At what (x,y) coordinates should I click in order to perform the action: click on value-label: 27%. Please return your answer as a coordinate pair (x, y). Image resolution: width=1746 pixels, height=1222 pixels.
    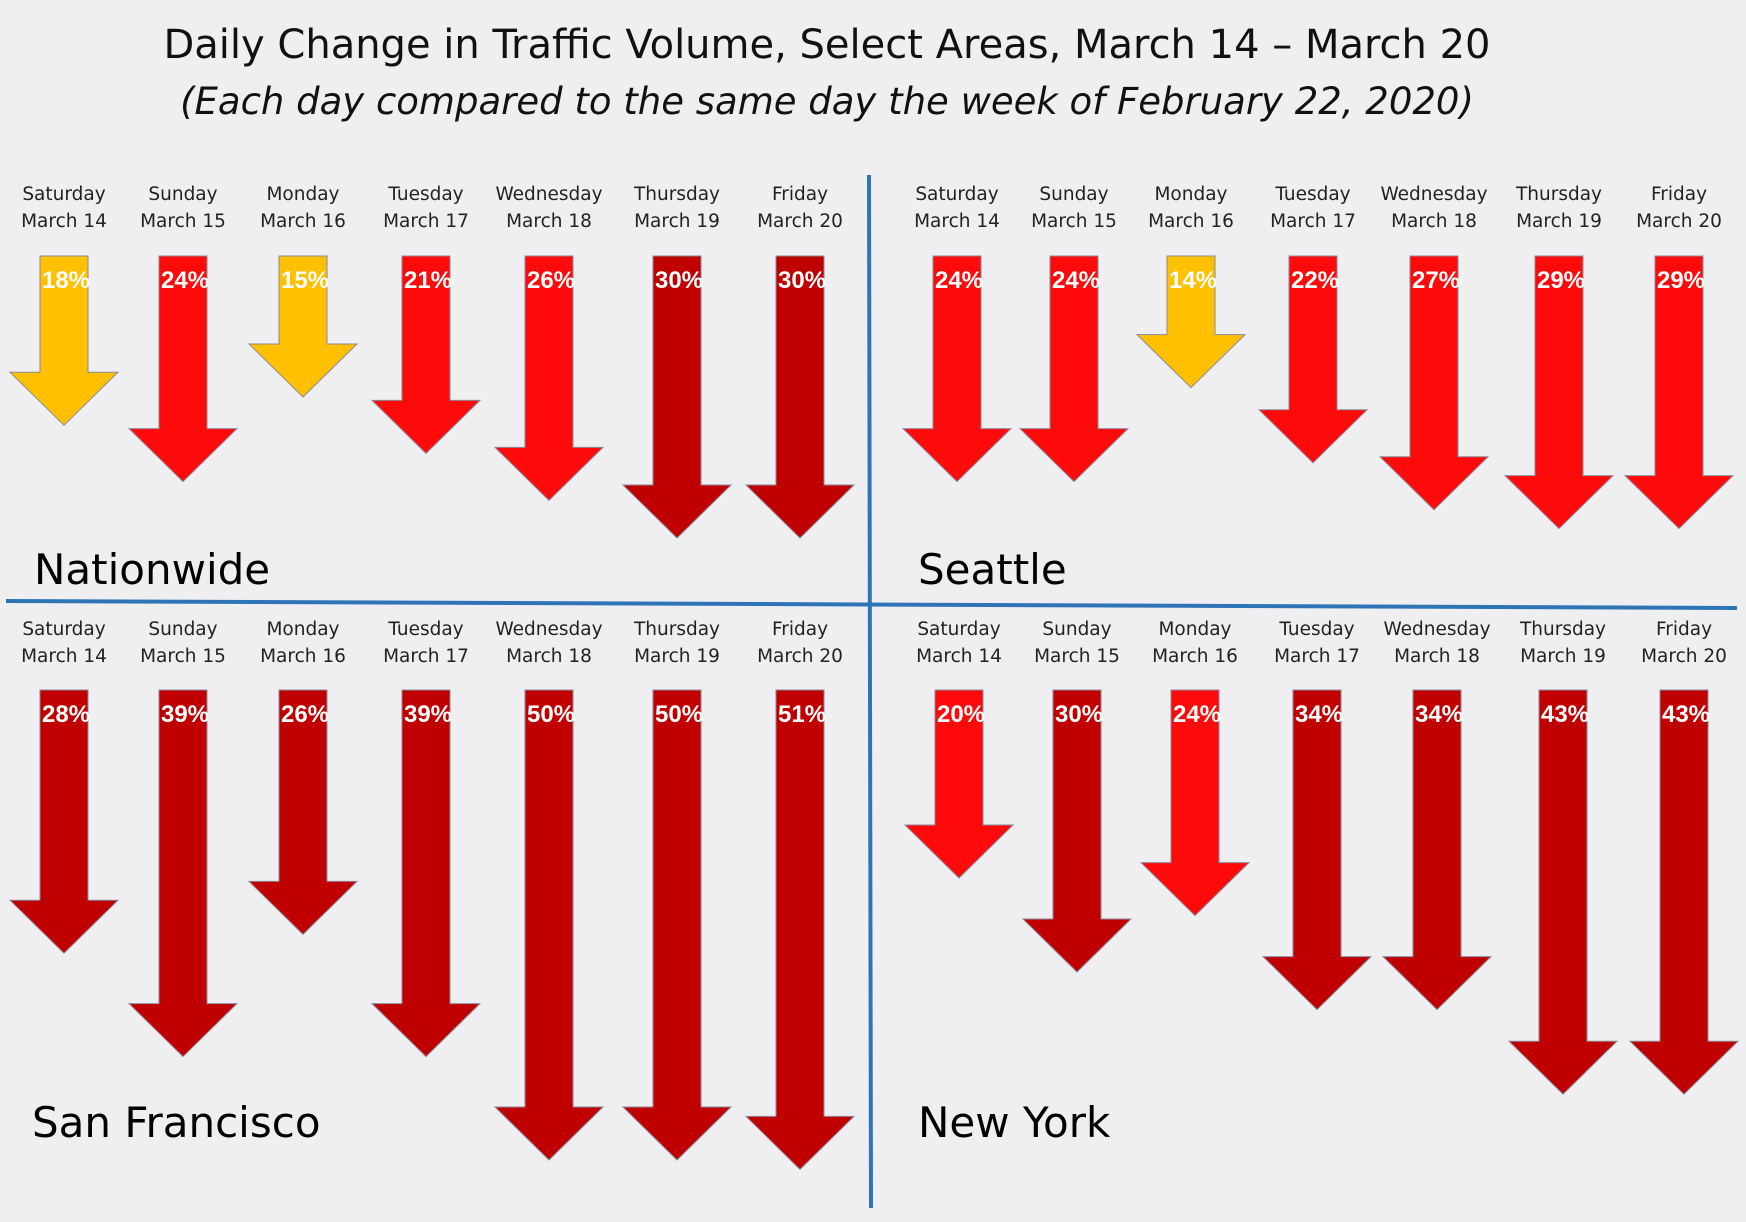
    Looking at the image, I should click on (1436, 280).